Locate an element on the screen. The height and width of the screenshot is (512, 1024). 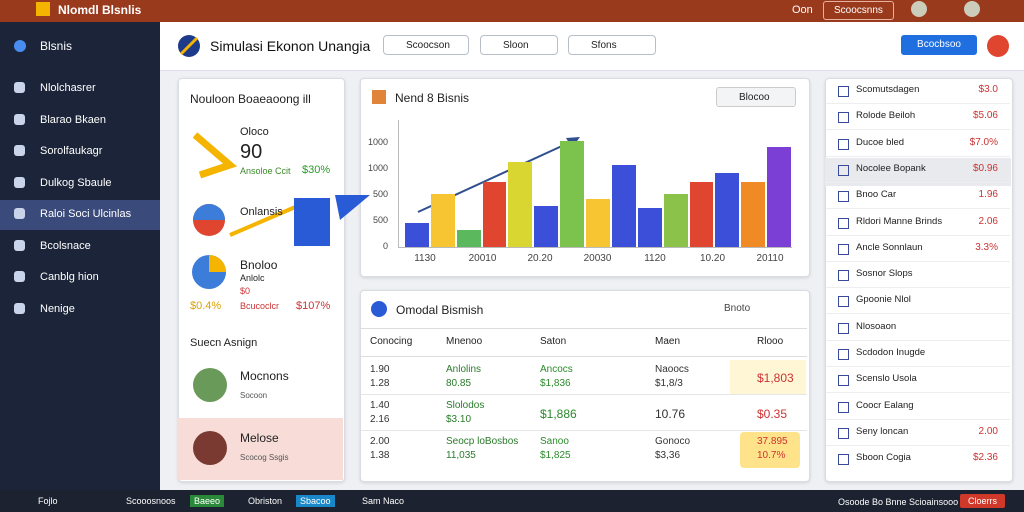
table-link: Bnoto is located at coordinates (737, 308).